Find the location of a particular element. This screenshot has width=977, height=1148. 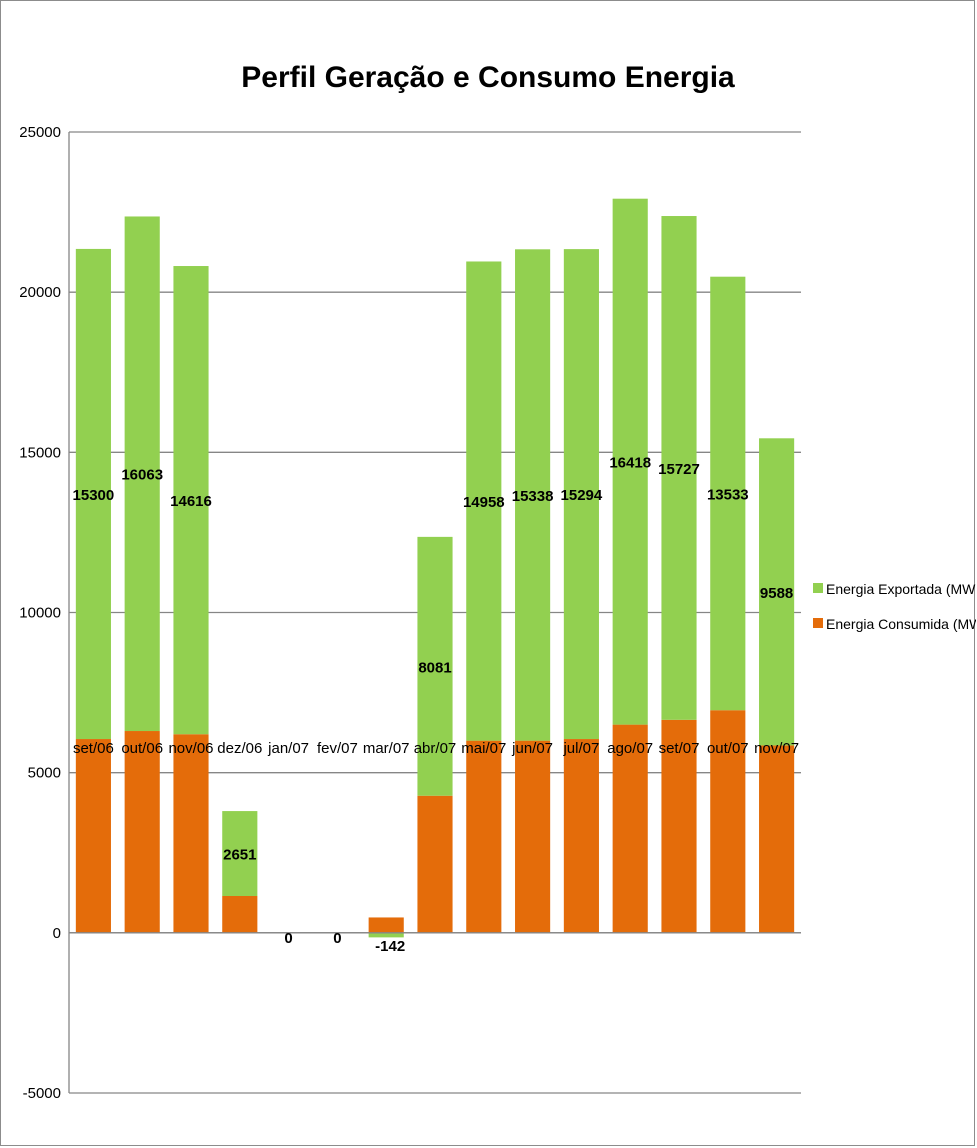

data-label-exportada: 2651 is located at coordinates (239, 855).